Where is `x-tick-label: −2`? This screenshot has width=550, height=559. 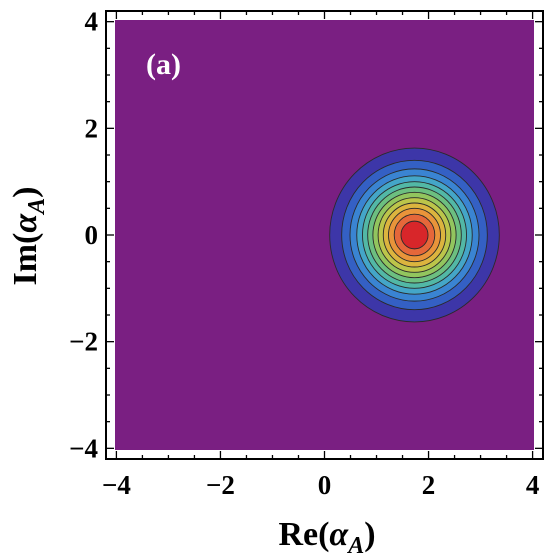 x-tick-label: −2 is located at coordinates (220, 485).